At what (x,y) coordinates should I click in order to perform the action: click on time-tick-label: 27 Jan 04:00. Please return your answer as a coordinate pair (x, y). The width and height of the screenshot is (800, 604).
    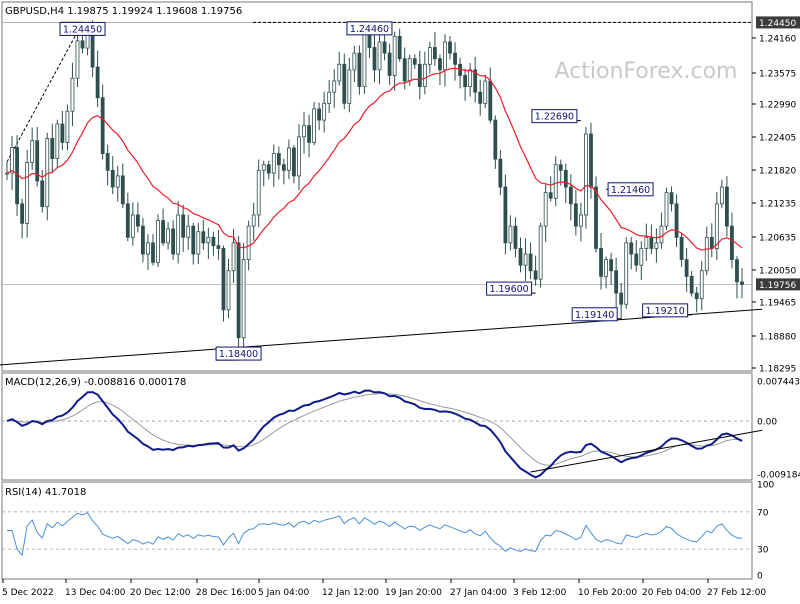
    Looking at the image, I should click on (478, 593).